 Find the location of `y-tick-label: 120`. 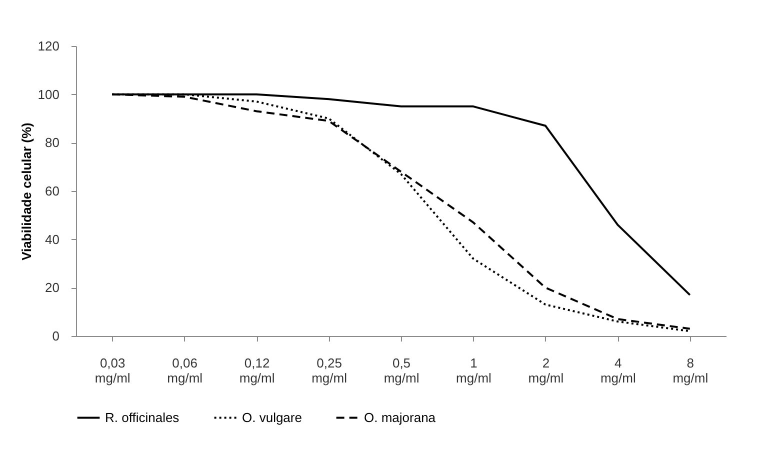

y-tick-label: 120 is located at coordinates (49, 46).